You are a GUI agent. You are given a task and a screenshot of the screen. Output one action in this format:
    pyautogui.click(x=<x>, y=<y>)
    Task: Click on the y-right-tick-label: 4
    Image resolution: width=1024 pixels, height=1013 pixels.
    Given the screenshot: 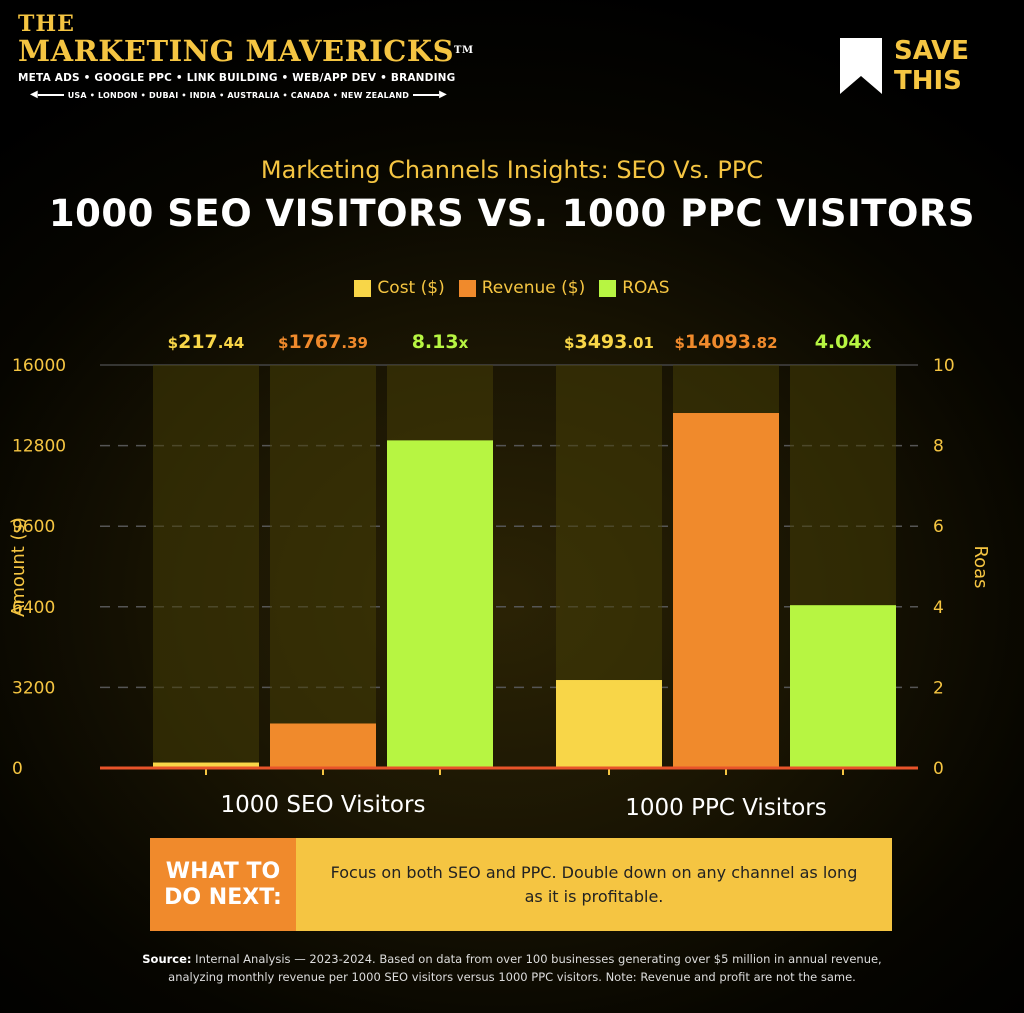 What is the action you would take?
    pyautogui.click(x=938, y=608)
    